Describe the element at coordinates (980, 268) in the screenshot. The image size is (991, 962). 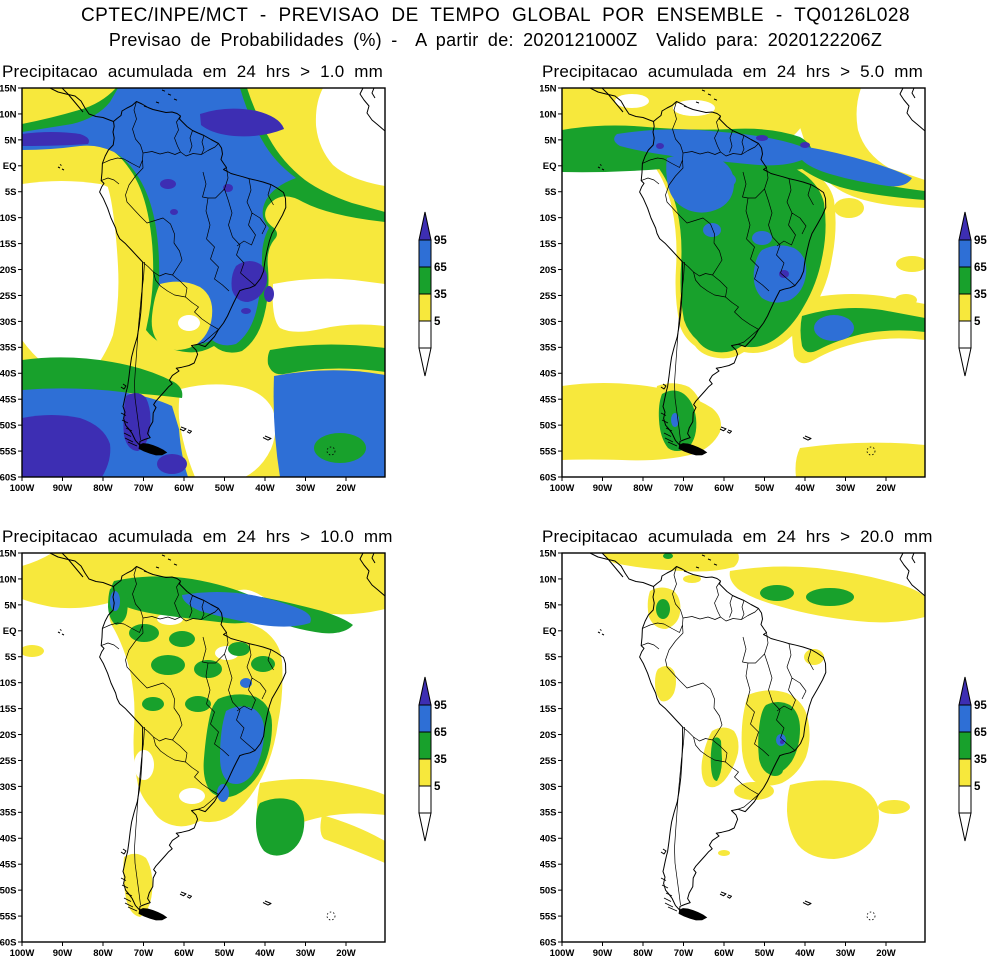
I see `legend-label: 65` at that location.